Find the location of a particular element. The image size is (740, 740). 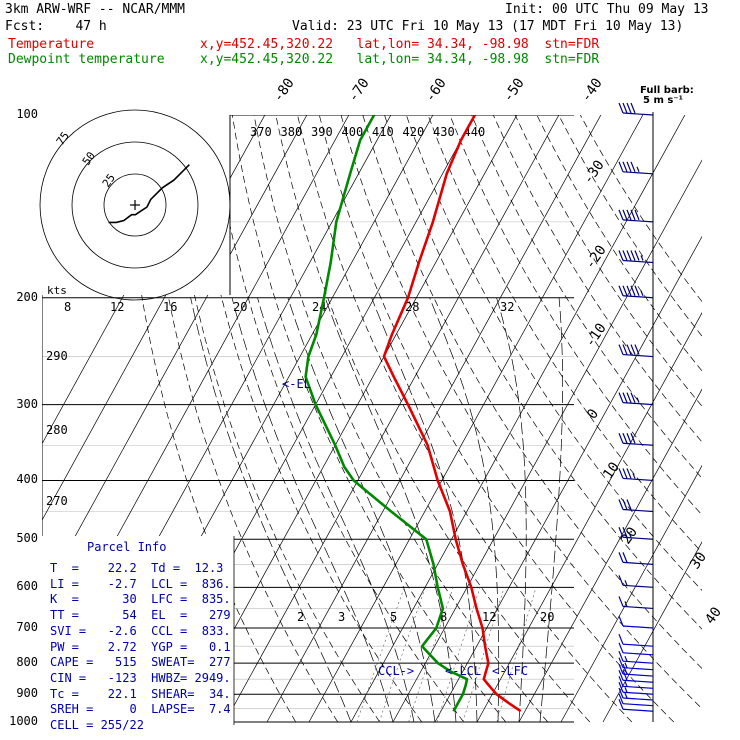

isotherm-label: 40 is located at coordinates (713, 615).